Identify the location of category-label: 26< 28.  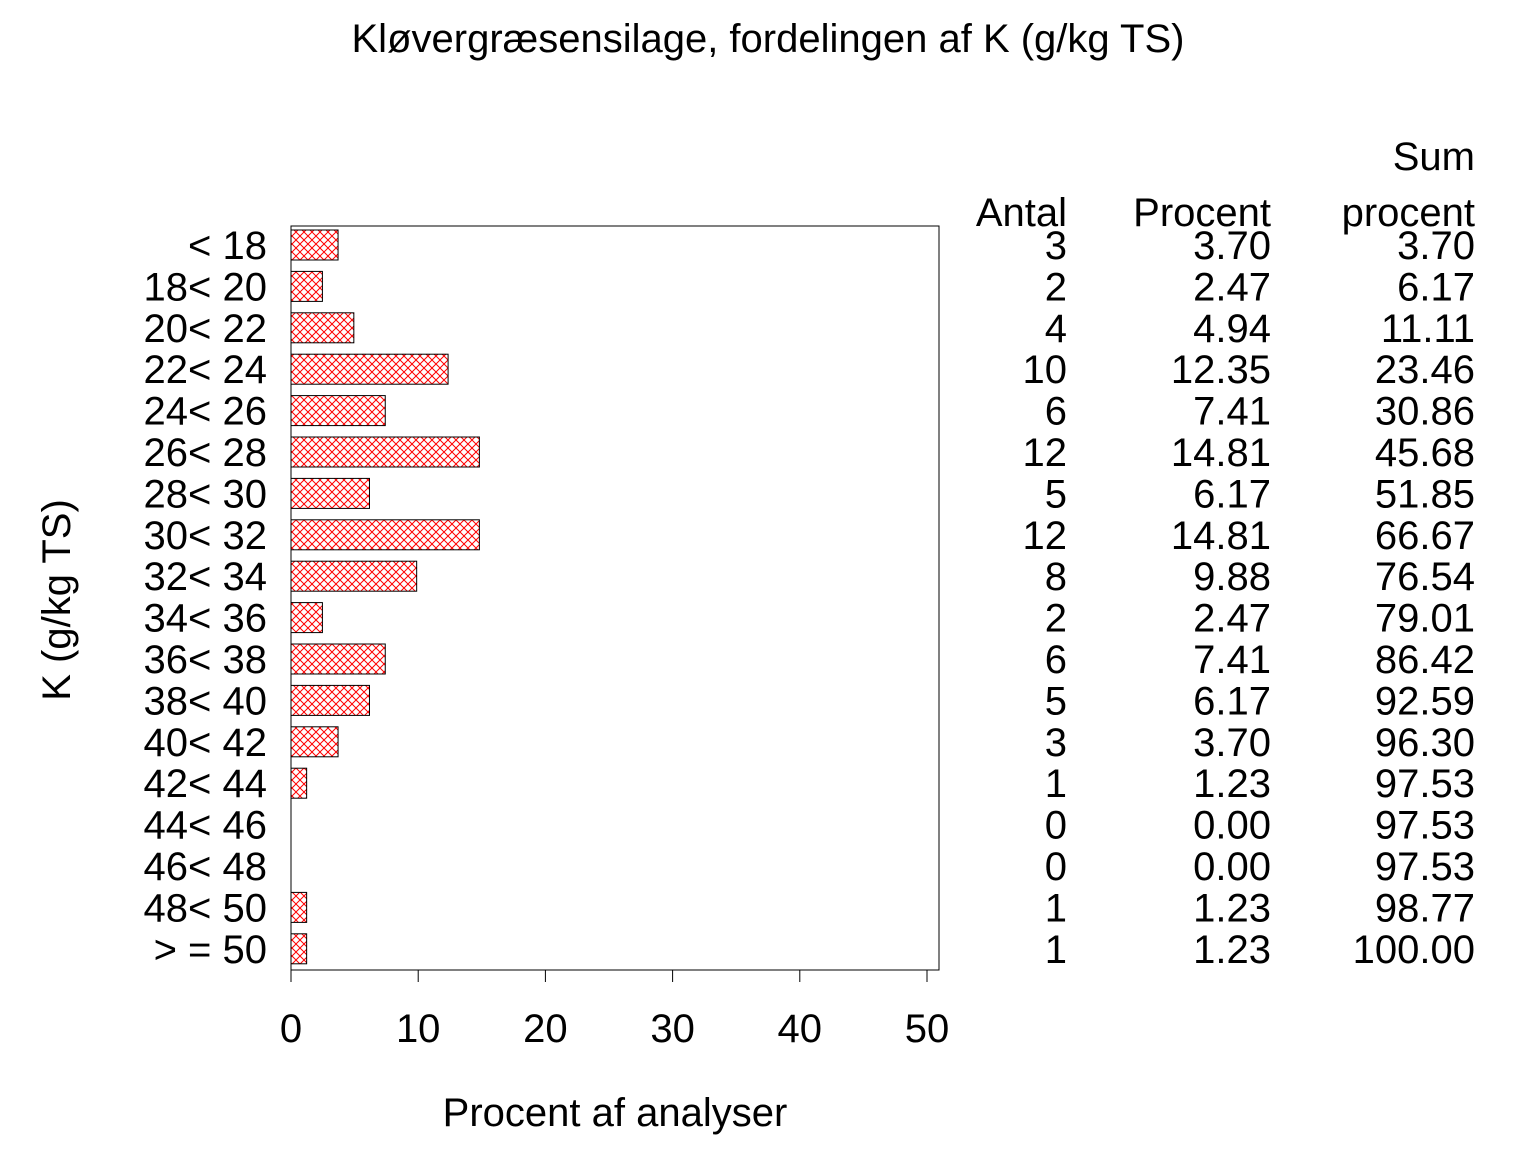
(205, 453).